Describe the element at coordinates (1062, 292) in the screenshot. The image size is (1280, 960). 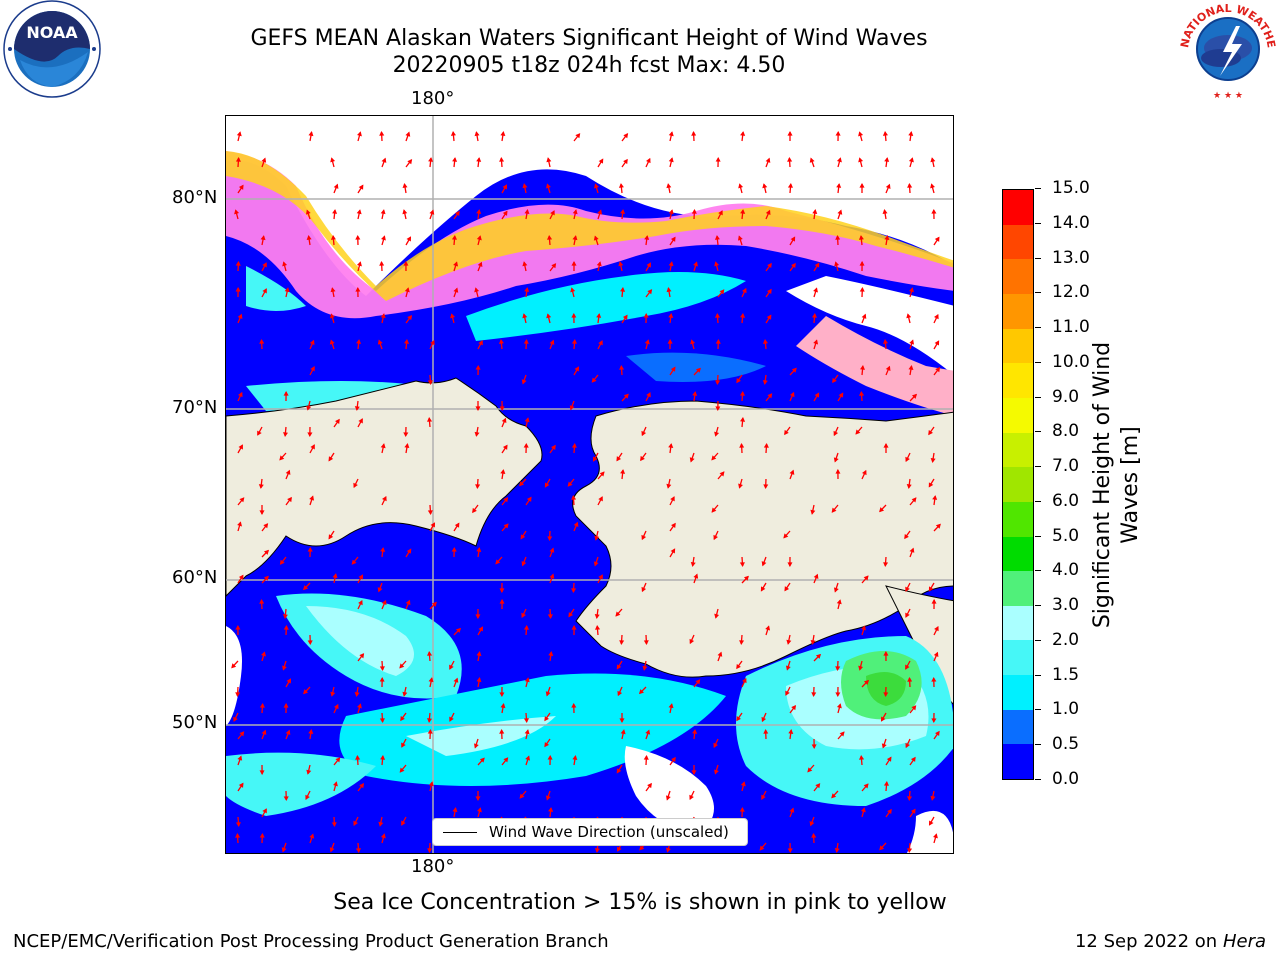
I see `colorbar-tick-label: 12.0` at that location.